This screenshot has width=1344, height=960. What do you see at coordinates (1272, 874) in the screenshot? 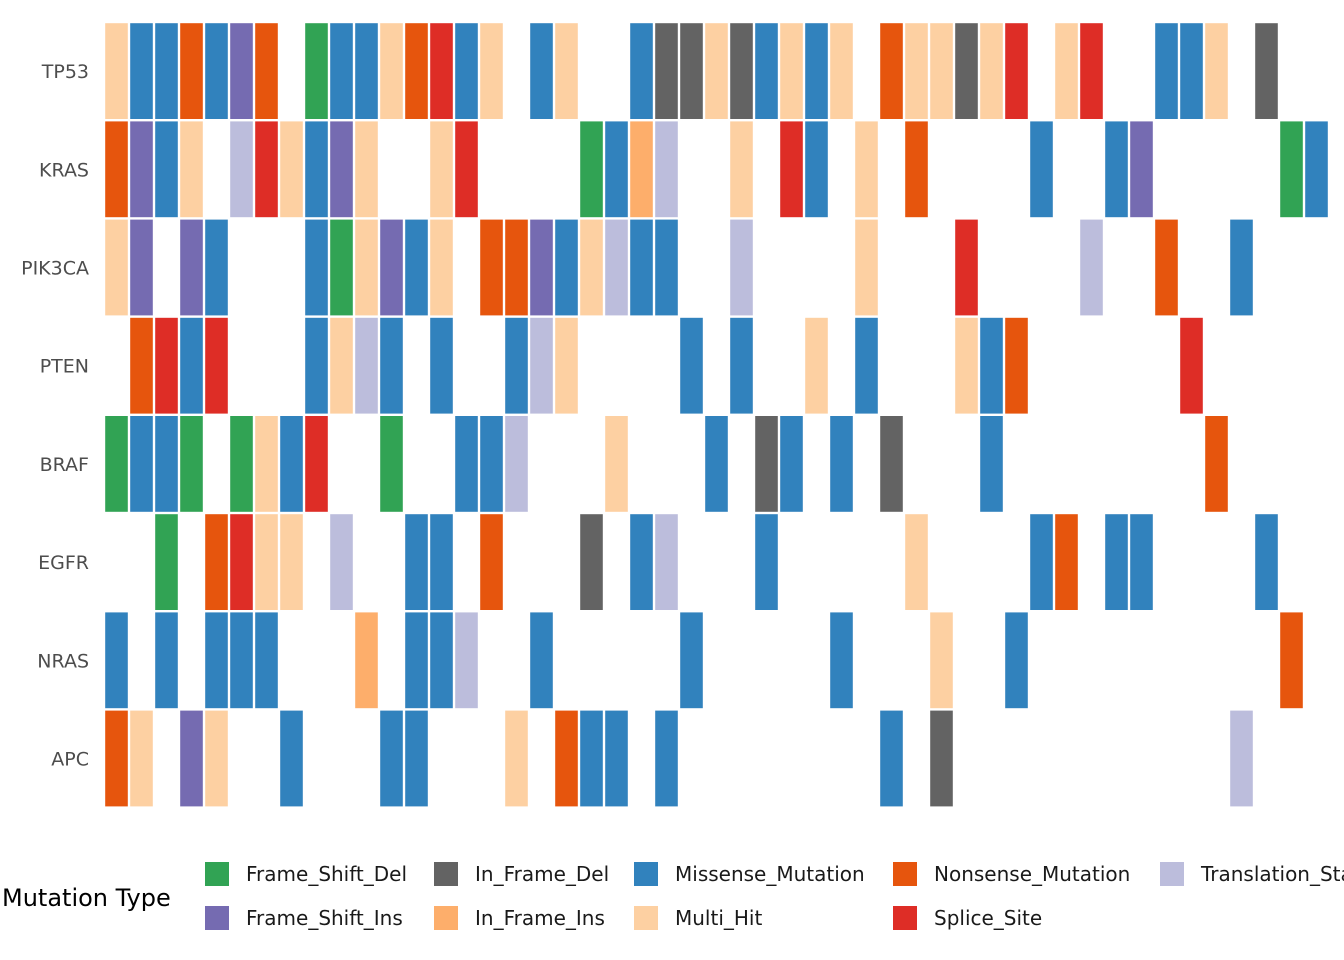
I see `legend-label-translation-start-site: Translation_Start_Site` at bounding box center [1272, 874].